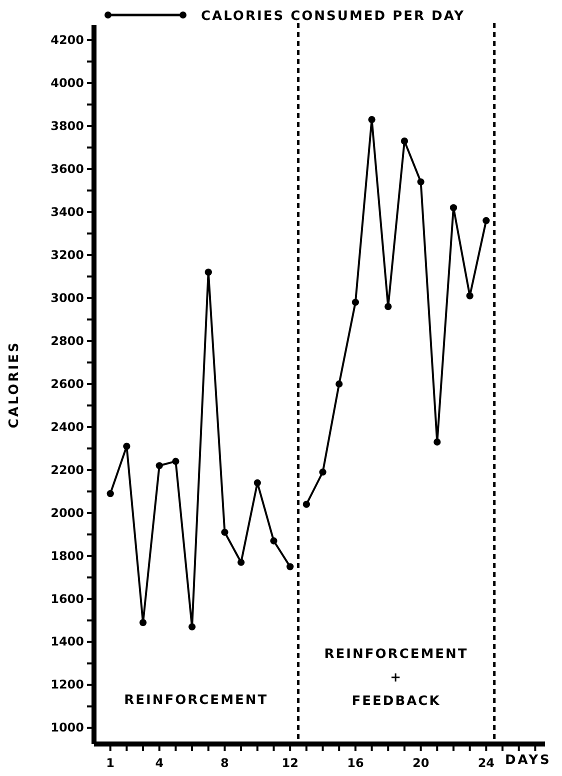  What do you see at coordinates (159, 763) in the screenshot?
I see `x-tick-label: 4` at bounding box center [159, 763].